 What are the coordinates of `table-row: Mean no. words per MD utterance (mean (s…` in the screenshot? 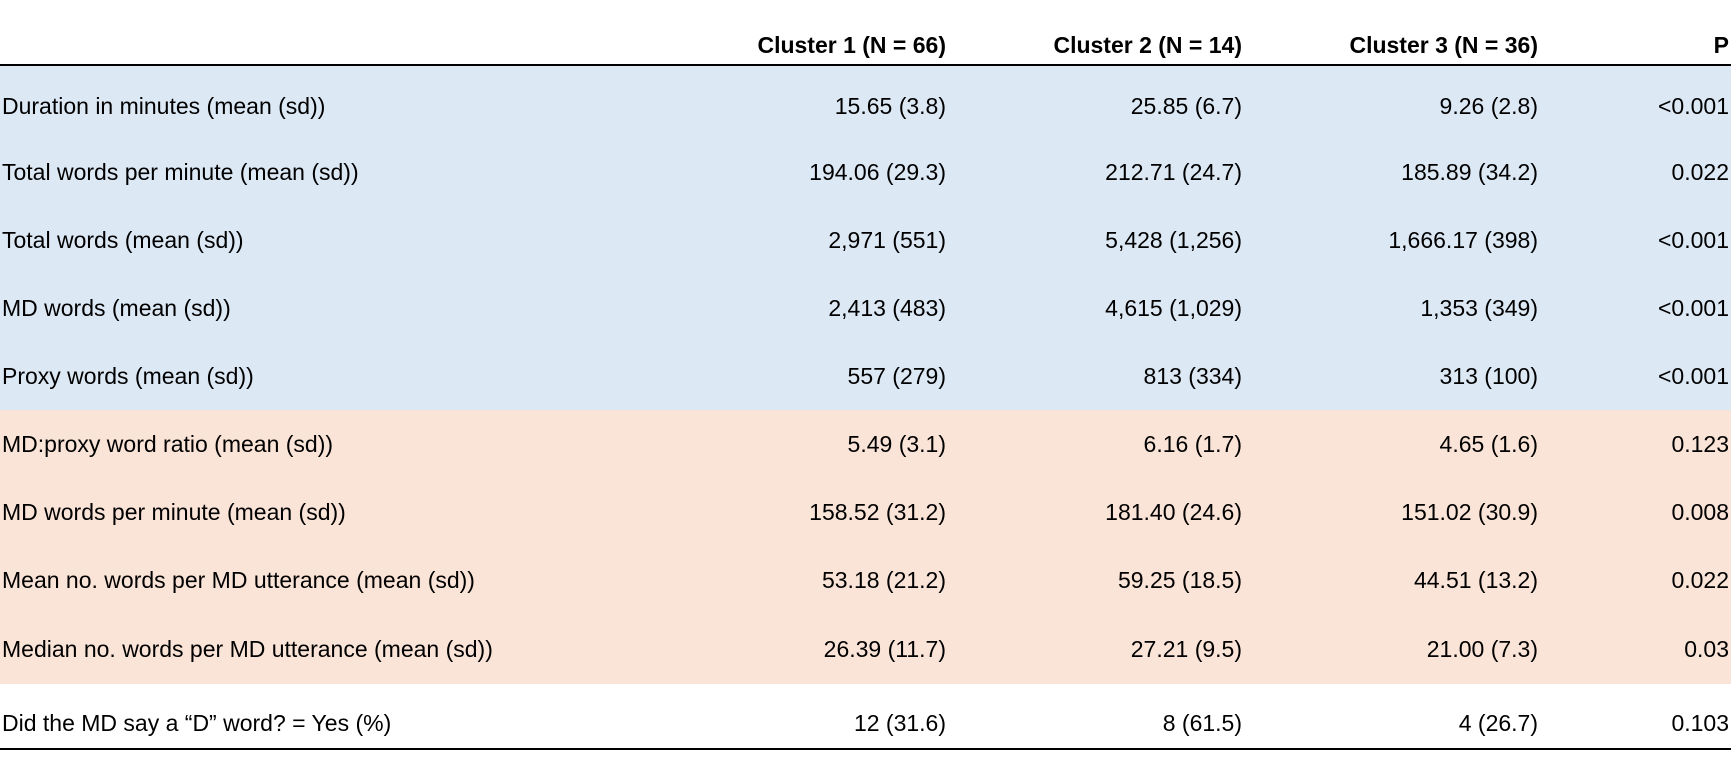 It's located at (865, 580).